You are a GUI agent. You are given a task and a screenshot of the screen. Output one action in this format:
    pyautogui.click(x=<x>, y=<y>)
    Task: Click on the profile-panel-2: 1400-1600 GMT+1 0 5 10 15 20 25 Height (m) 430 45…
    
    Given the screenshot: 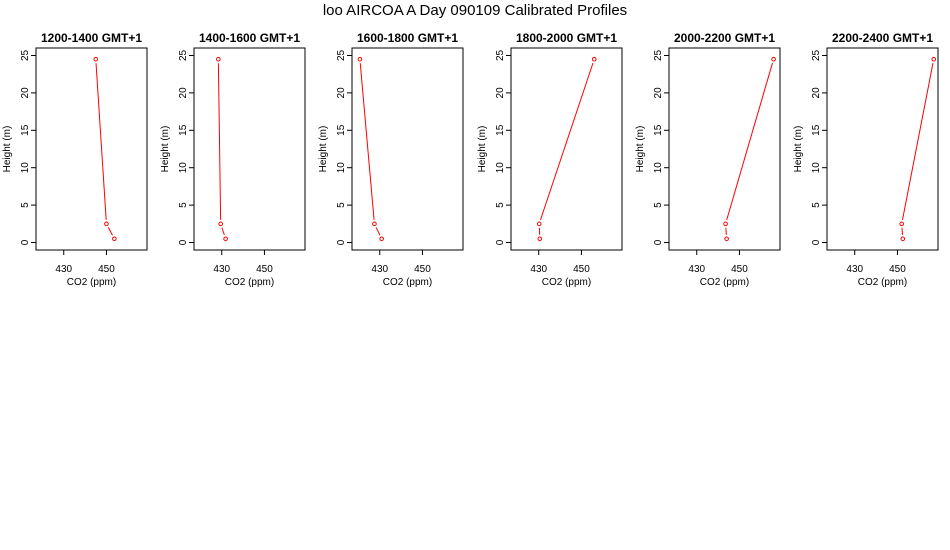 What is the action you would take?
    pyautogui.click(x=233, y=159)
    